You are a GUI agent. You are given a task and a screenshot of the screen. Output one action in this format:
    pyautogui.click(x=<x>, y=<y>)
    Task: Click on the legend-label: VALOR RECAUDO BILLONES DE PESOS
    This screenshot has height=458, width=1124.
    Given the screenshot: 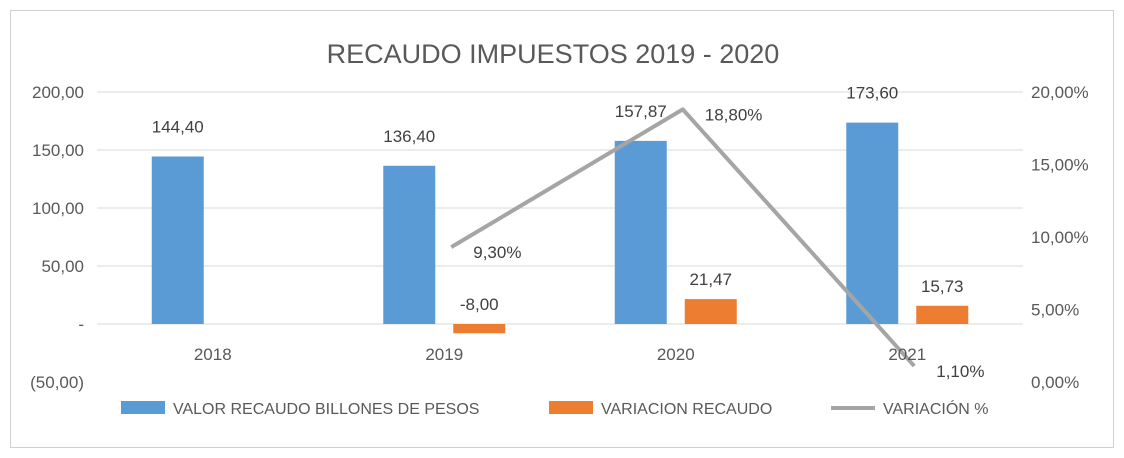 What is the action you would take?
    pyautogui.click(x=326, y=409)
    